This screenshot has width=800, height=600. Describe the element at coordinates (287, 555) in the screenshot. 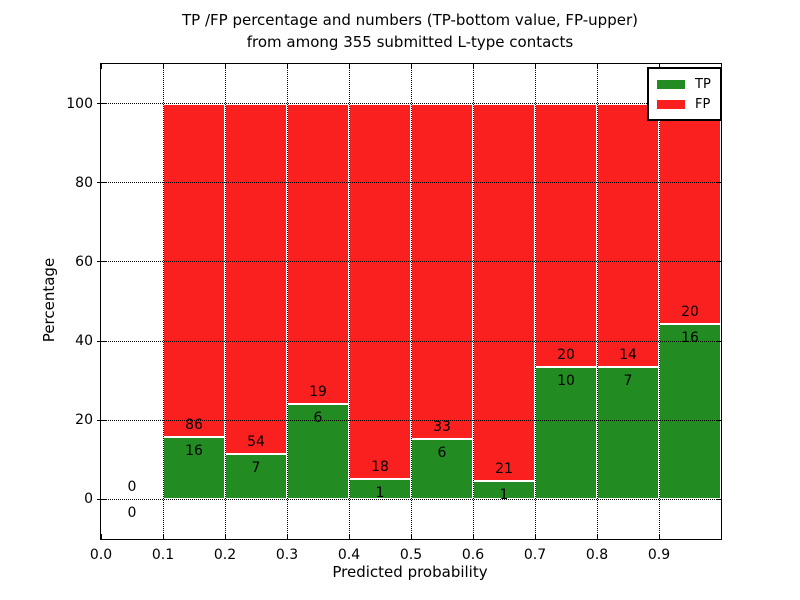

I see `x-tick-label: 0.3` at that location.